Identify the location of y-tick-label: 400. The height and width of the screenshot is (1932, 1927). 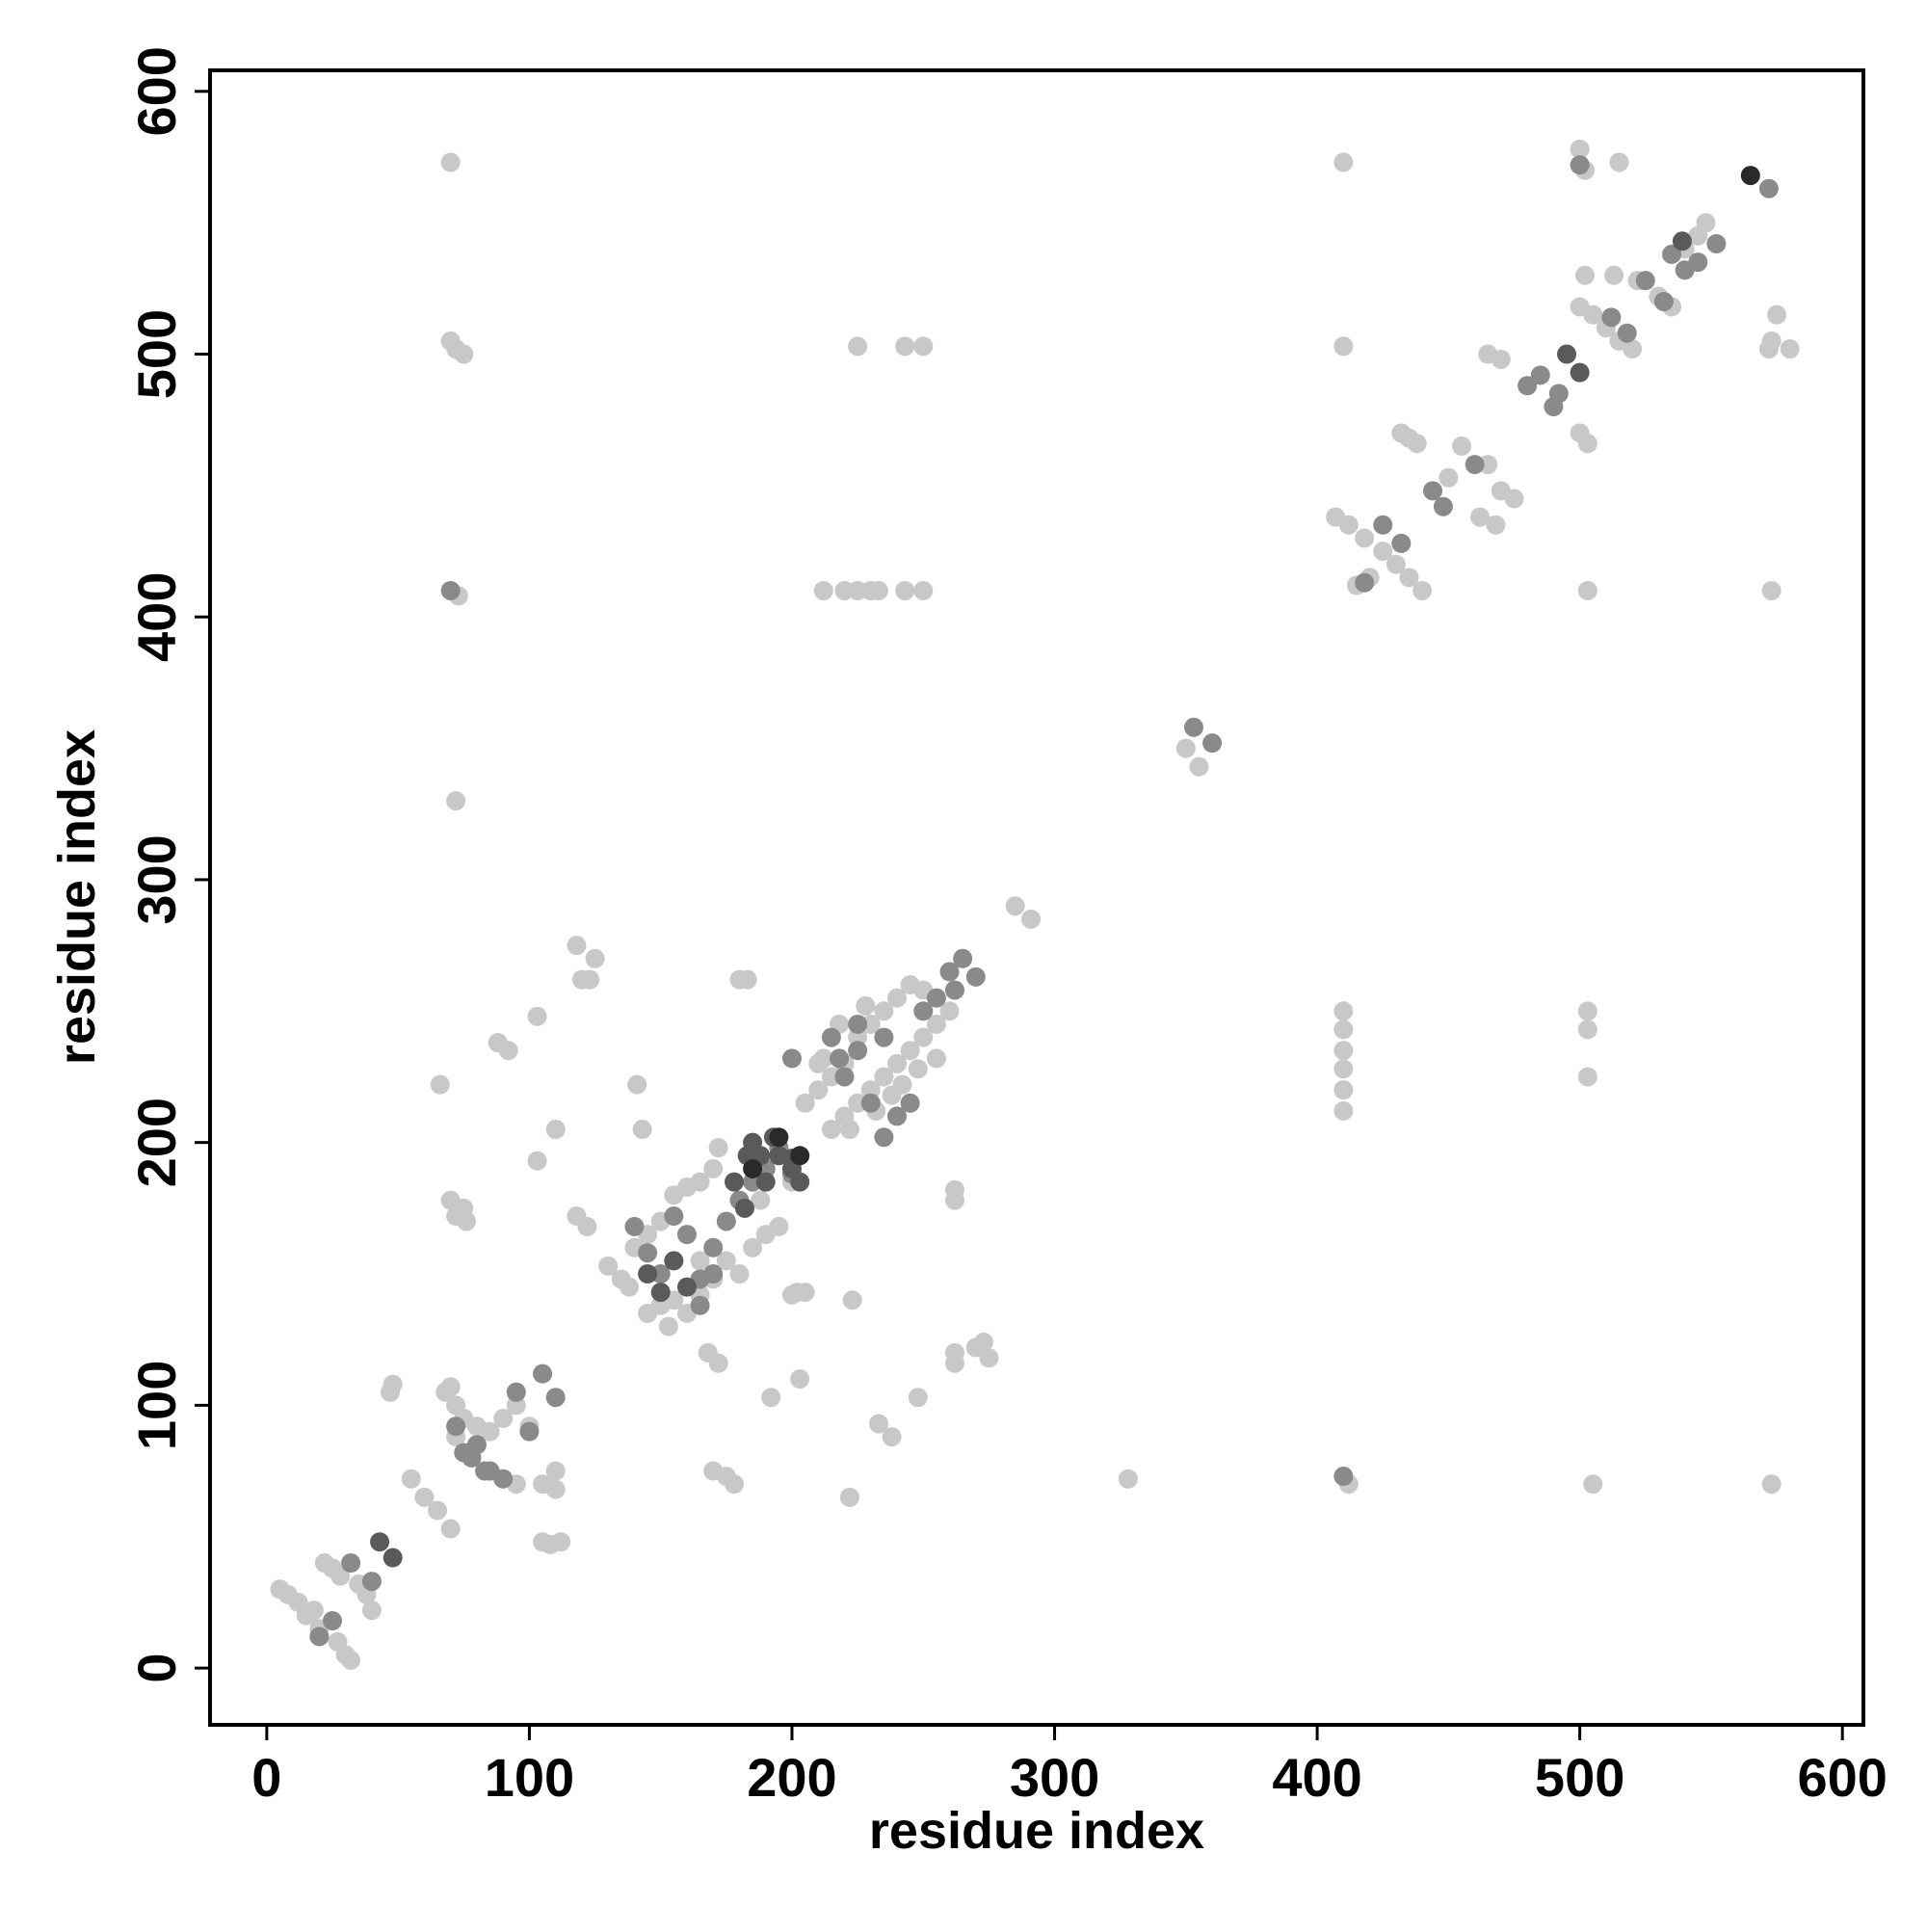
(157, 617).